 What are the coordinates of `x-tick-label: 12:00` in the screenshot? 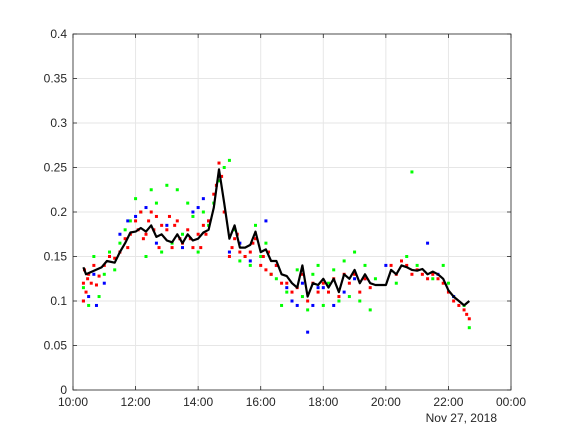 It's located at (136, 402).